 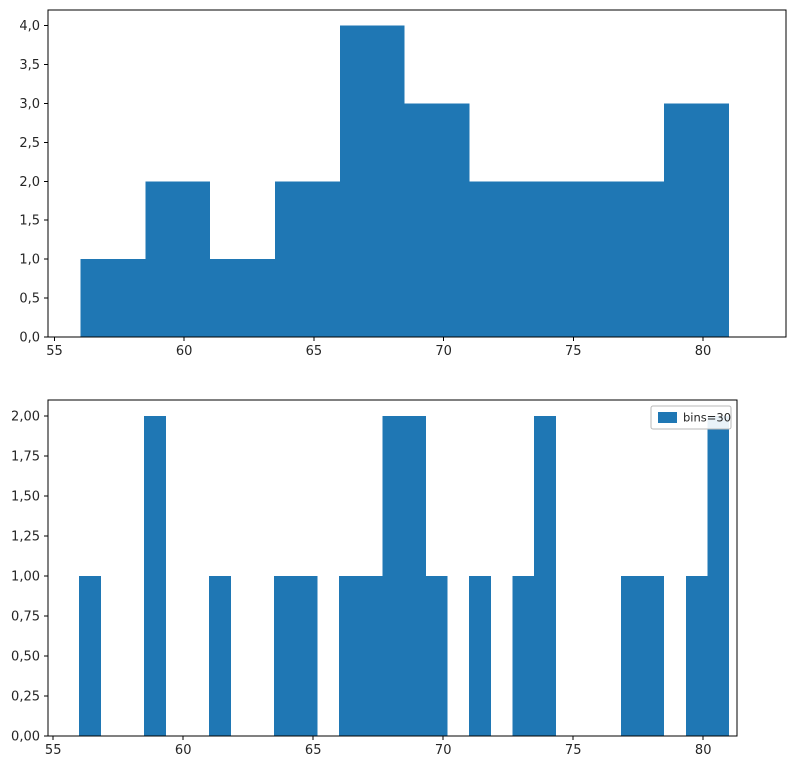 I want to click on y-tick-label: 1,5, so click(x=29, y=221).